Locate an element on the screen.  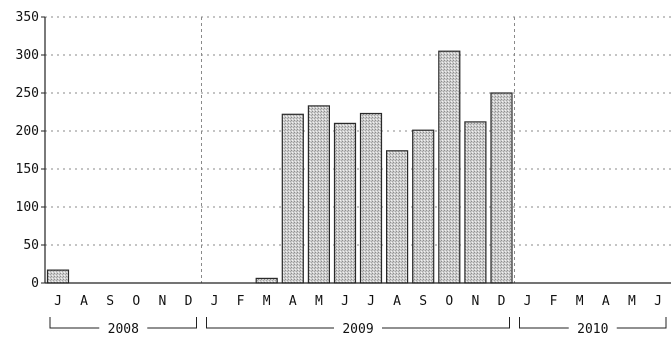
year-group-brackets: 2008 2009 2010 is located at coordinates (358, 327).